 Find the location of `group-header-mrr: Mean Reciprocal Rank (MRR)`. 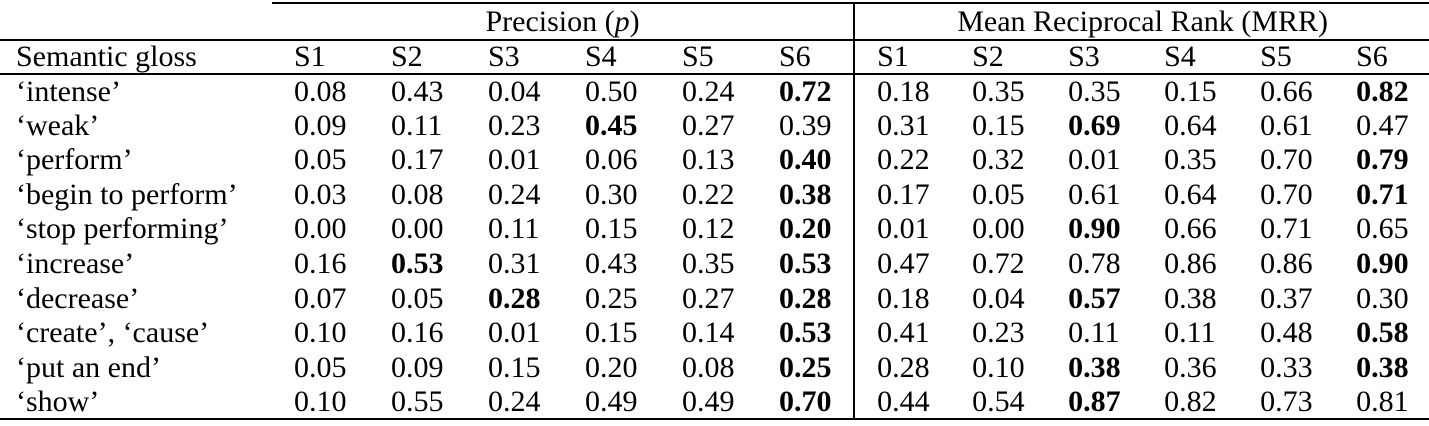

group-header-mrr: Mean Reciprocal Rank (MRR) is located at coordinates (1141, 21).